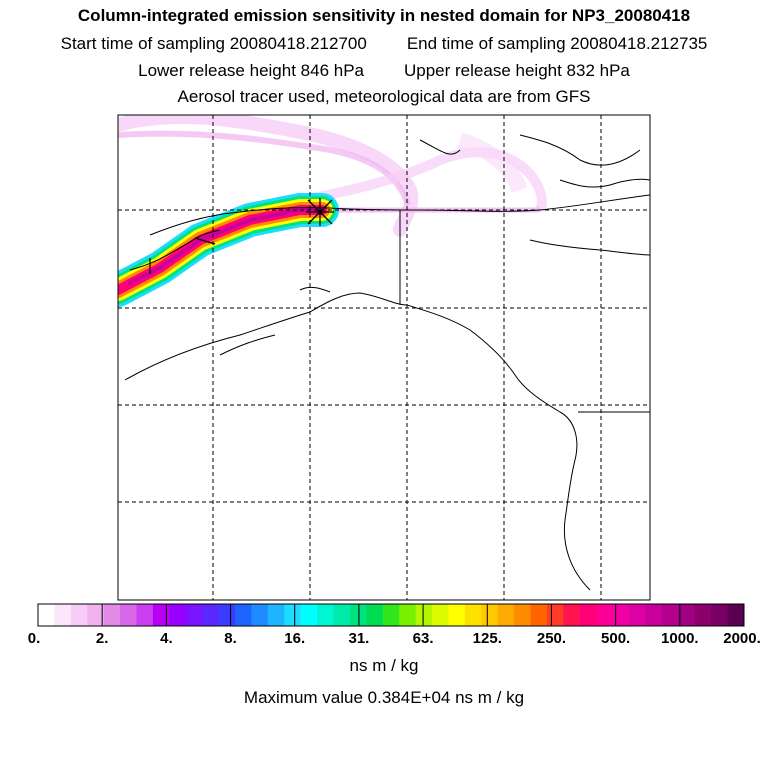 The image size is (768, 768). I want to click on start-time-label: Start time of sampling 20080418.212700, so click(213, 43).